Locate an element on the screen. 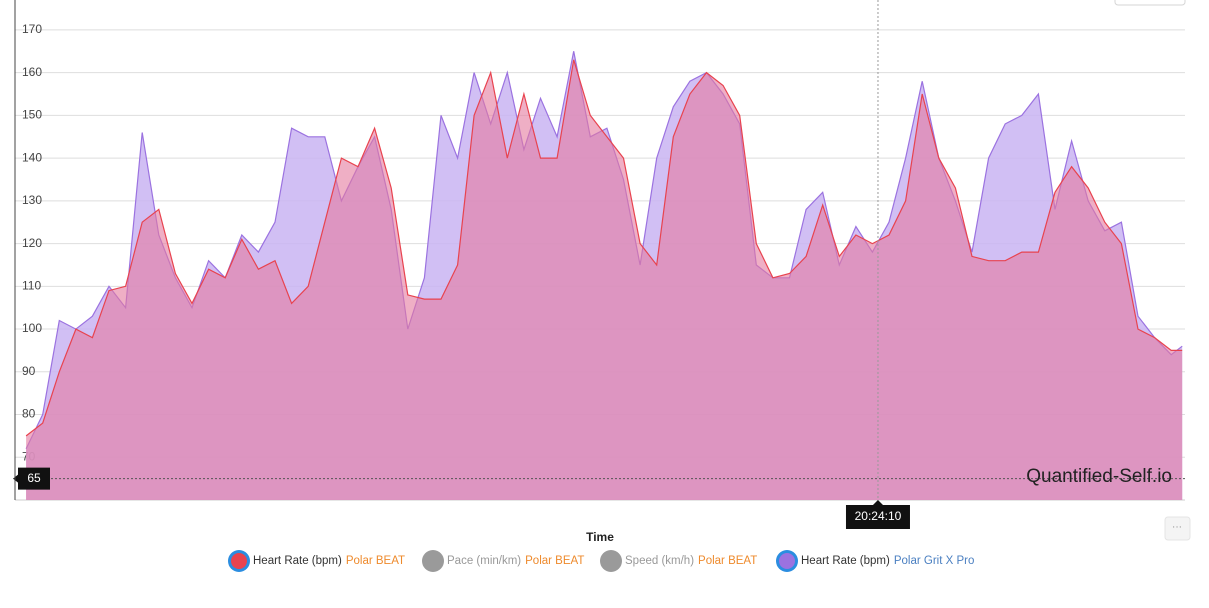  toolbar-button is located at coordinates (1150, 3).